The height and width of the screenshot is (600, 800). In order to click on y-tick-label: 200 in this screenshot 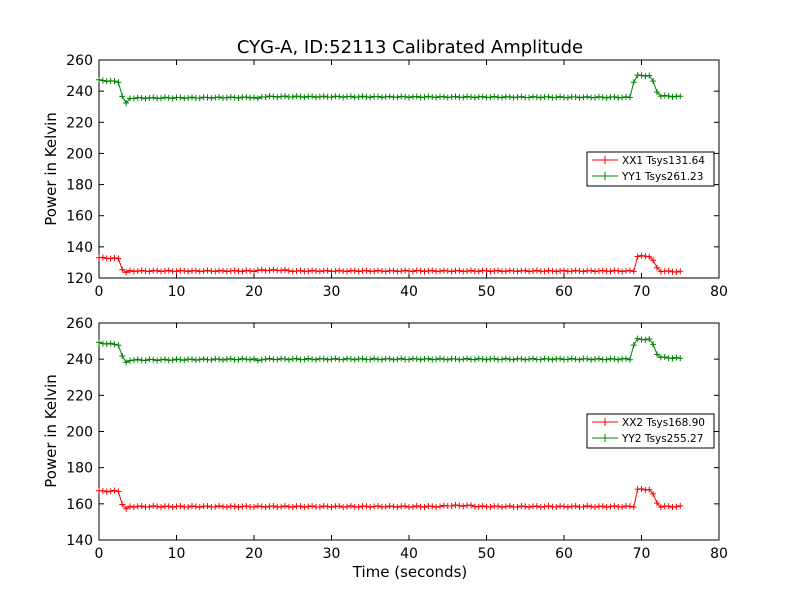, I will do `click(79, 154)`.